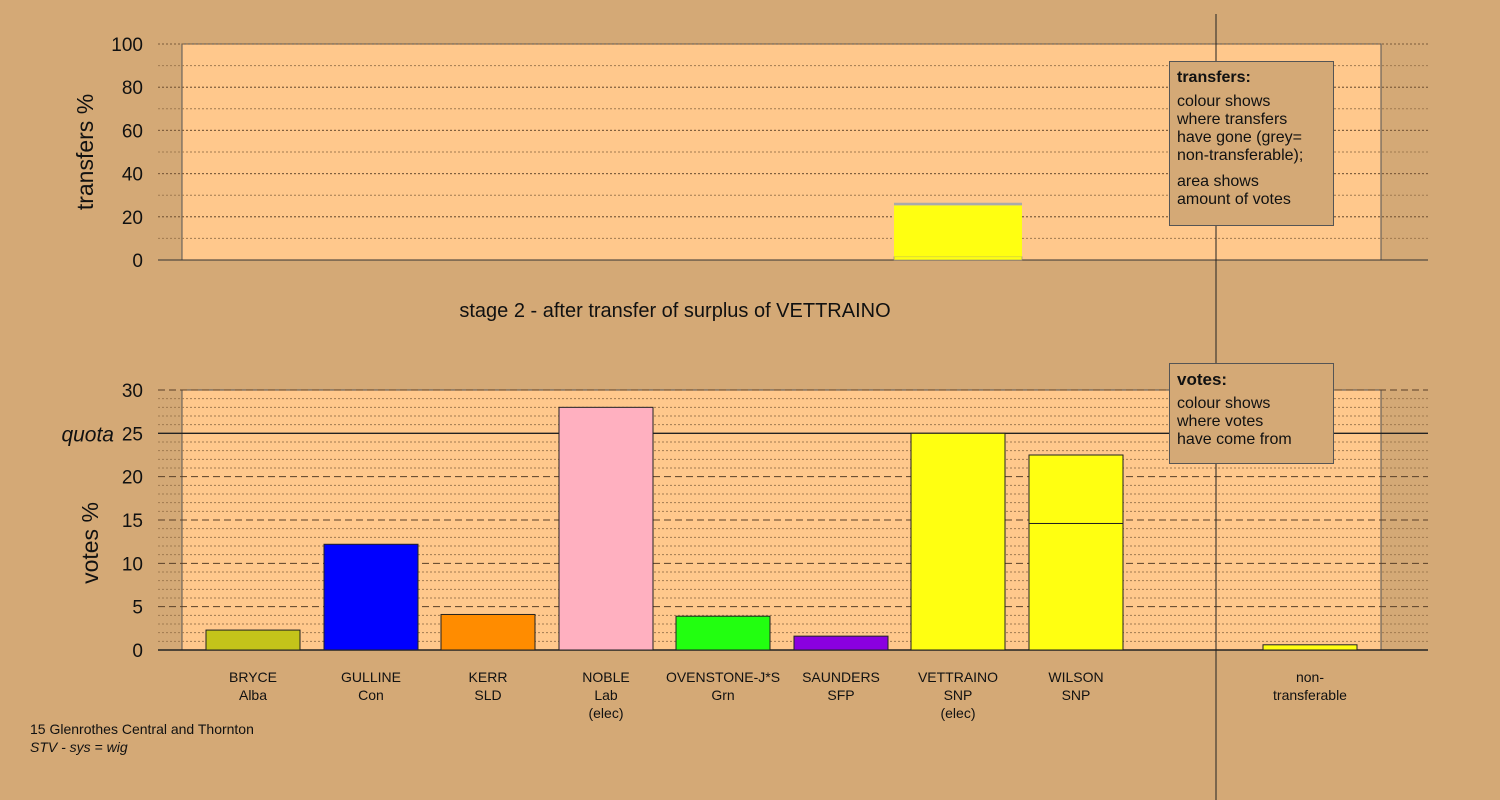  Describe the element at coordinates (1214, 77) in the screenshot. I see `legend-transfers-title: transfers:` at that location.